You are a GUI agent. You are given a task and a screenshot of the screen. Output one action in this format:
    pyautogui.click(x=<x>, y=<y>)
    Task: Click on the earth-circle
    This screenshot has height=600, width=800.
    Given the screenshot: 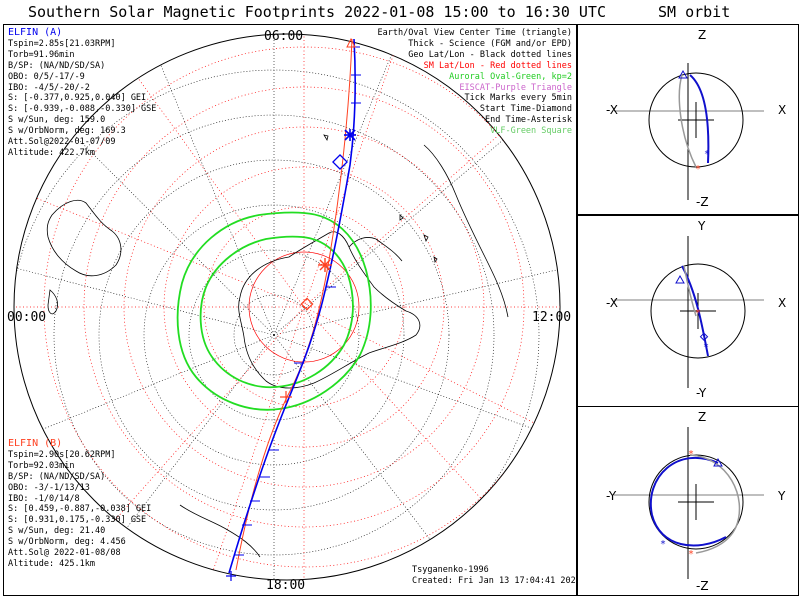 What is the action you would take?
    pyautogui.click(x=698, y=311)
    